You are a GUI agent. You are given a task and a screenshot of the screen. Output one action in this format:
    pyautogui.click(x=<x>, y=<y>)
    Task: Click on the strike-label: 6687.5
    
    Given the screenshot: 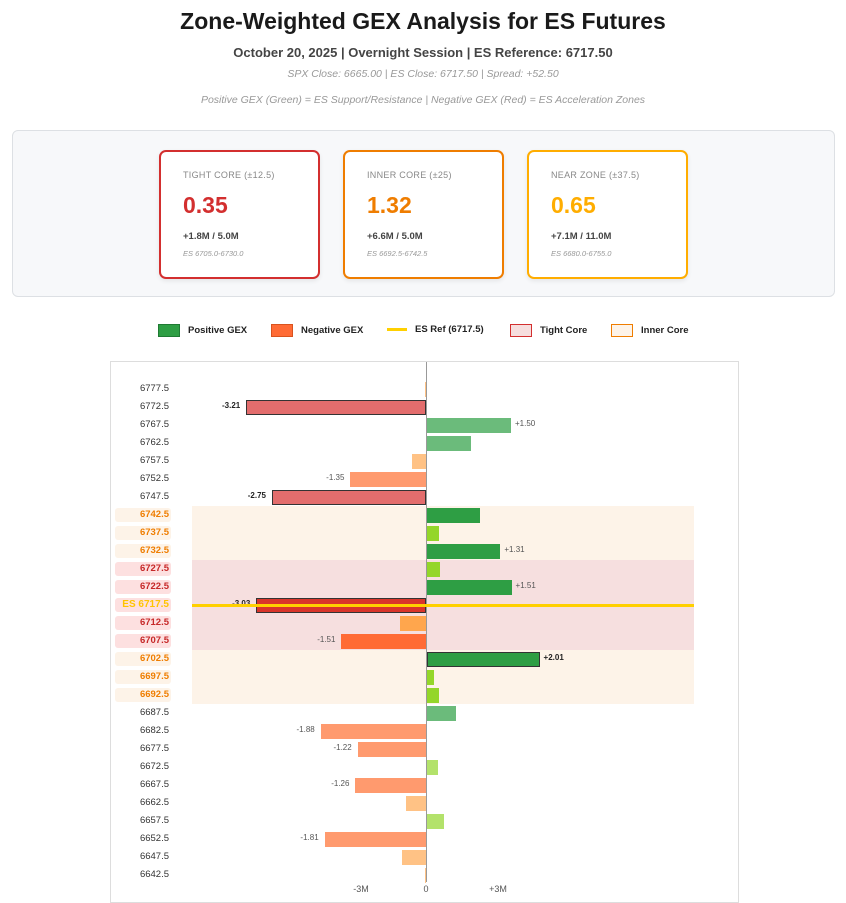 What is the action you would take?
    pyautogui.click(x=154, y=712)
    